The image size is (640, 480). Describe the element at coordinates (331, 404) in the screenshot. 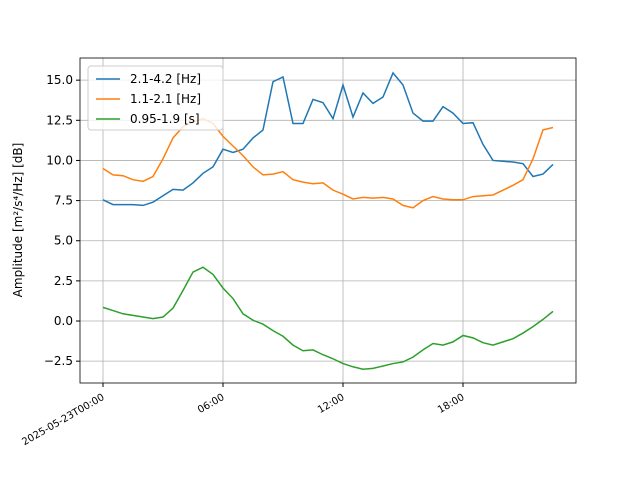

I see `x-tick-label: 12:00` at that location.